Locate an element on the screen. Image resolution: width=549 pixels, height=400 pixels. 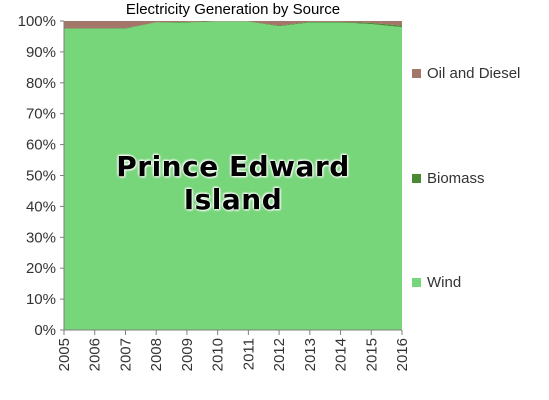
x-tick-label: 2014 is located at coordinates (341, 354).